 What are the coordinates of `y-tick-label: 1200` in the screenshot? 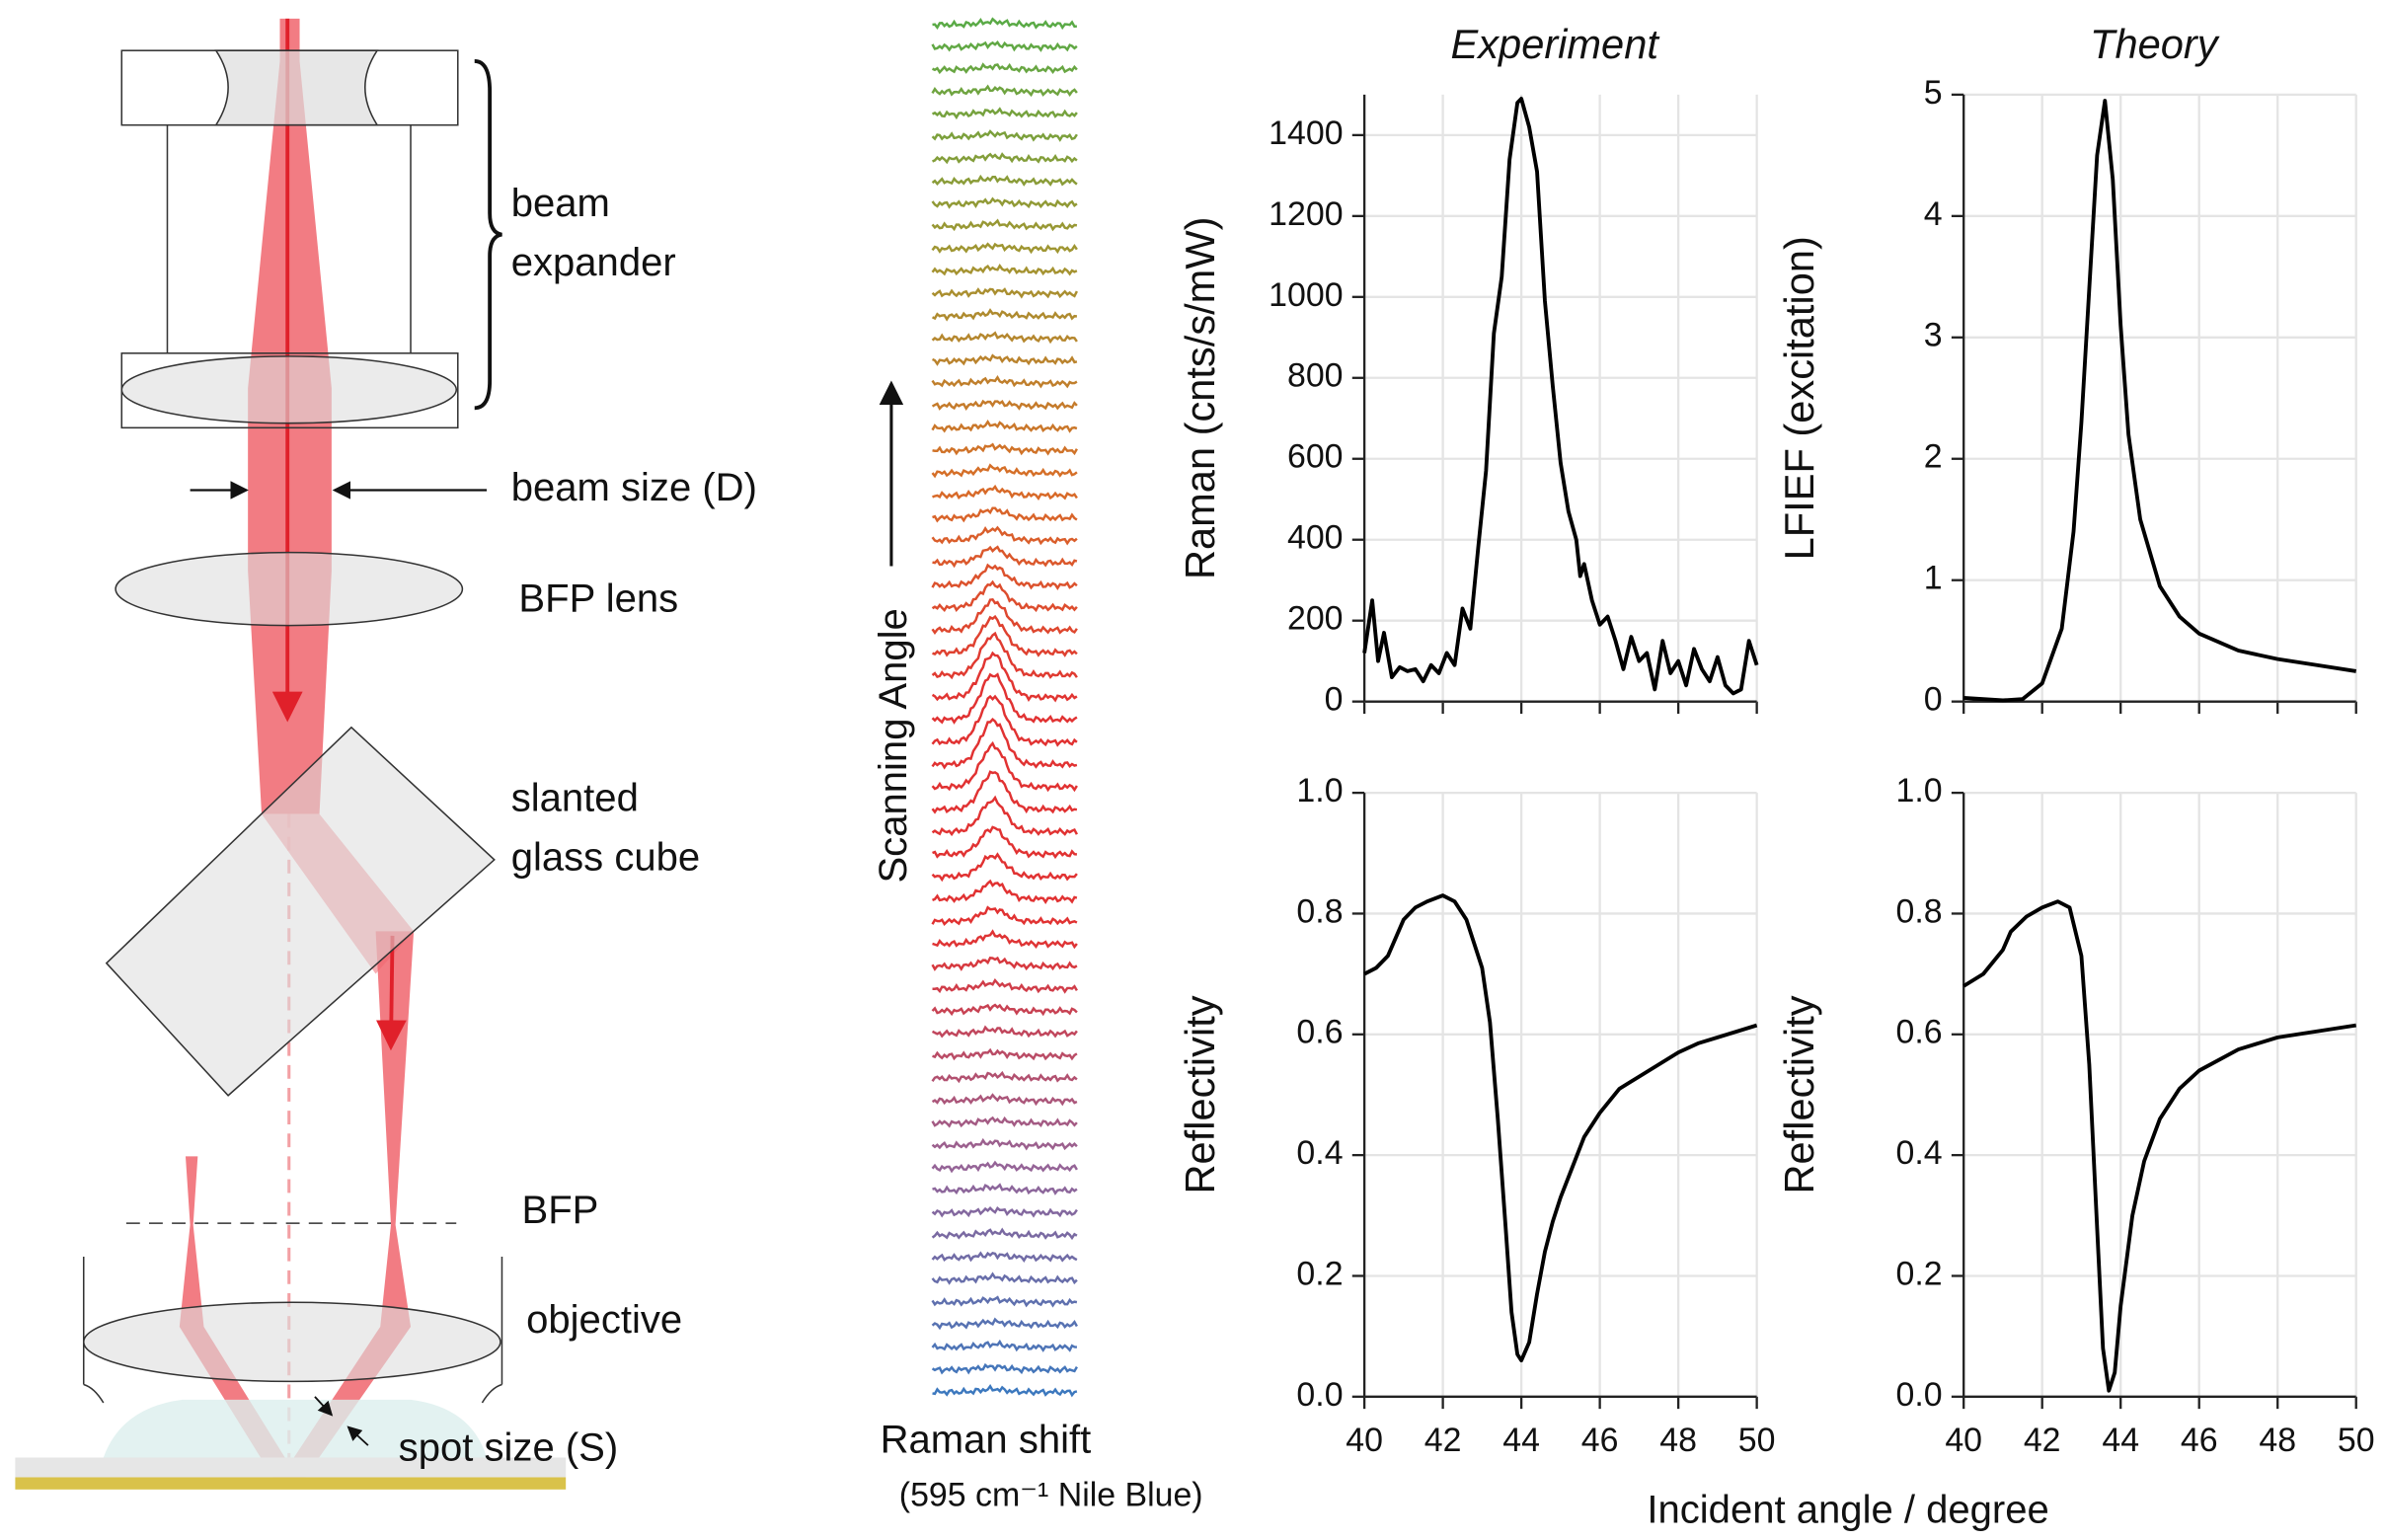 It's located at (1306, 214).